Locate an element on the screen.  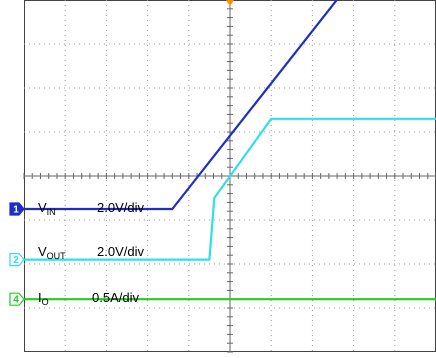
marker-number: 1 is located at coordinates (16, 210).